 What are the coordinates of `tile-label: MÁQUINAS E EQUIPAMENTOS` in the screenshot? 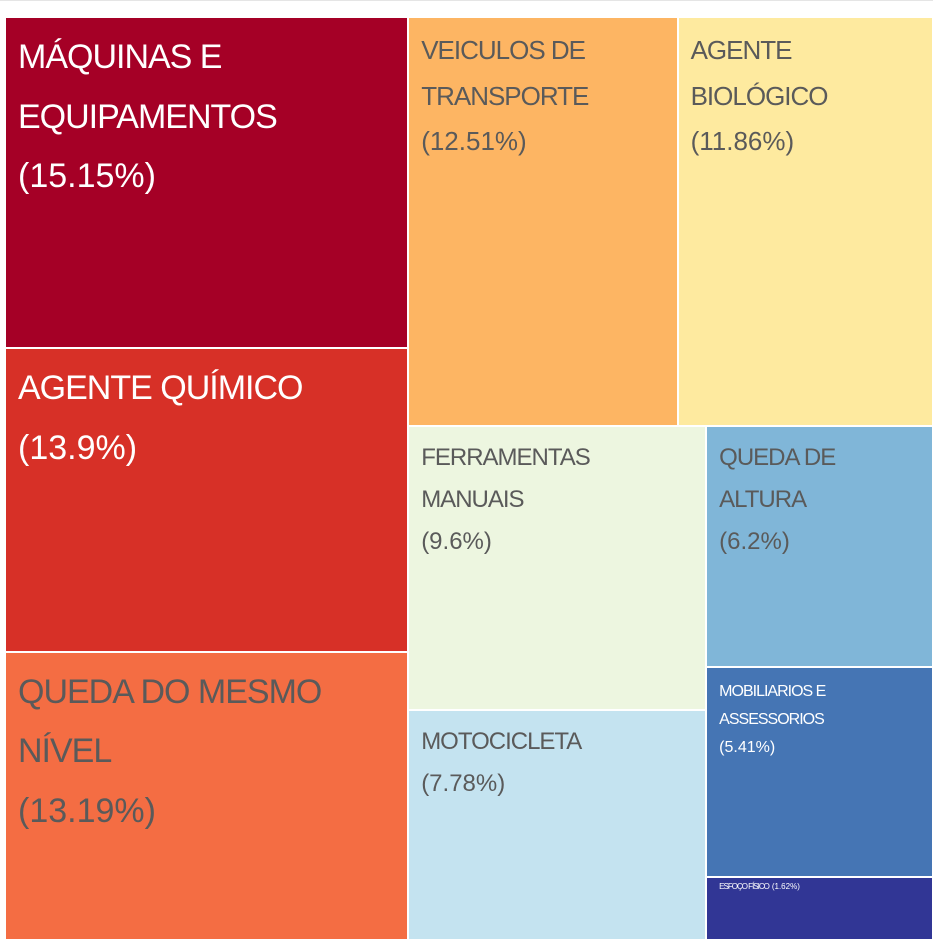 It's located at (148, 87).